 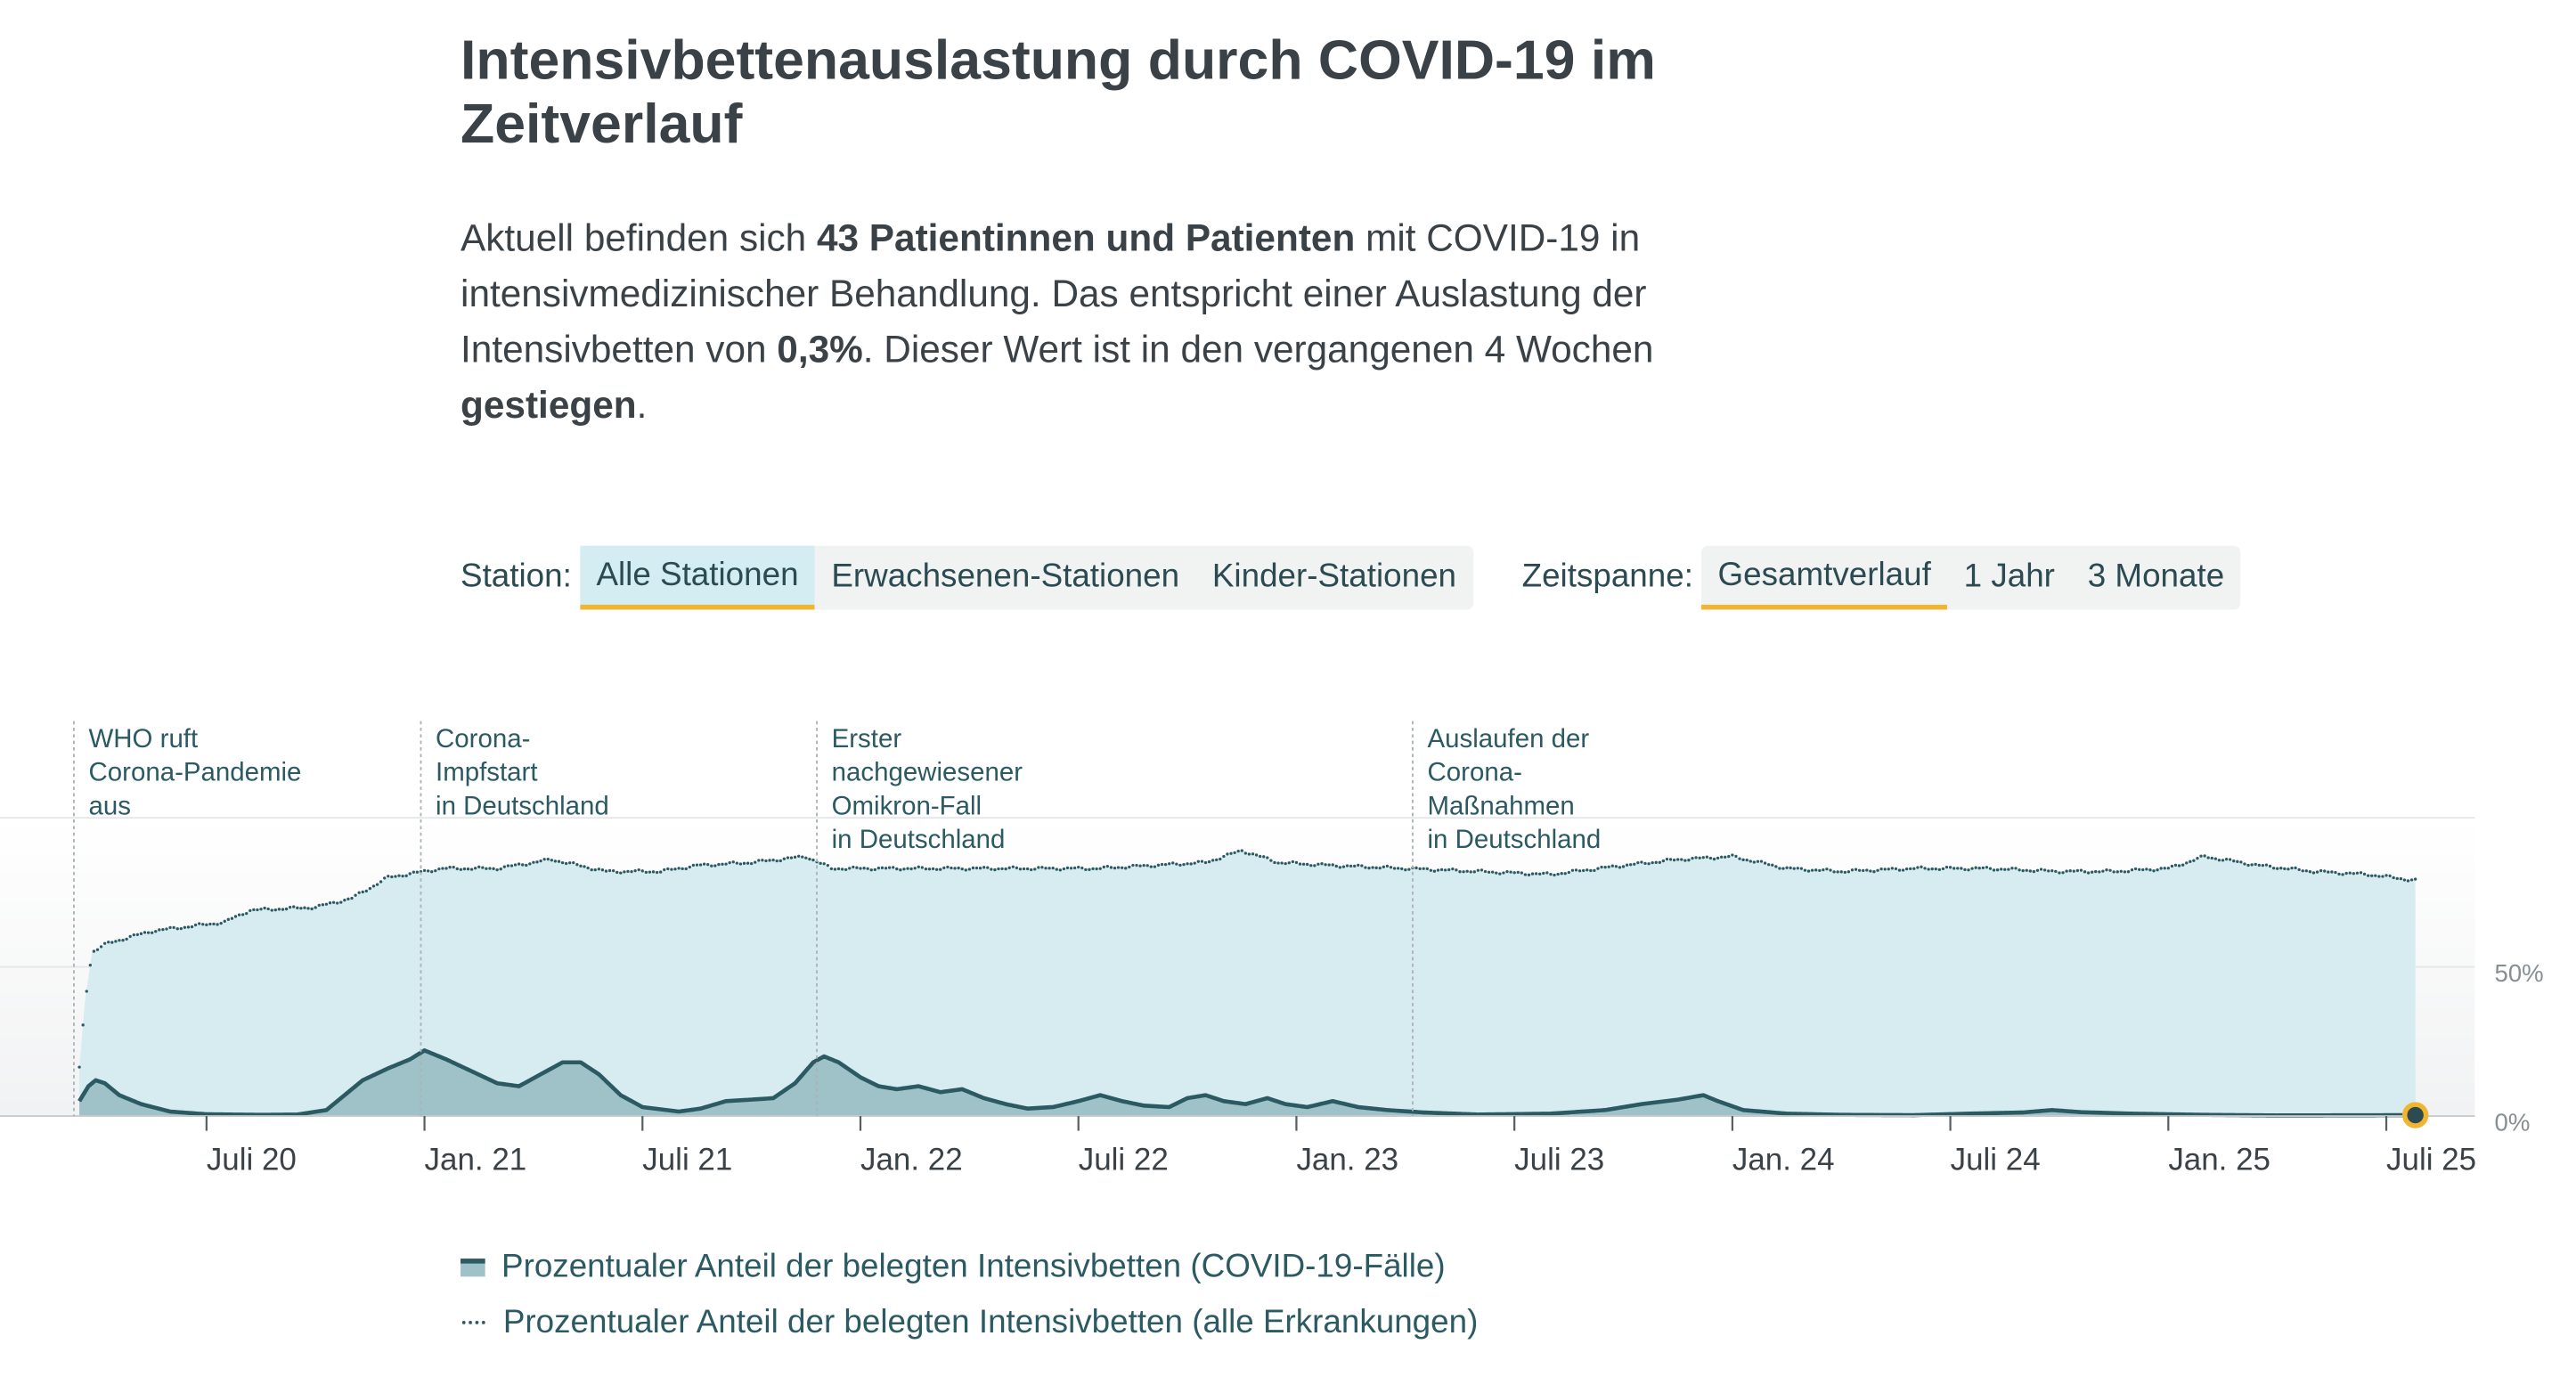 What do you see at coordinates (1824, 578) in the screenshot?
I see `period-option-gesamt: Gesamtverlauf` at bounding box center [1824, 578].